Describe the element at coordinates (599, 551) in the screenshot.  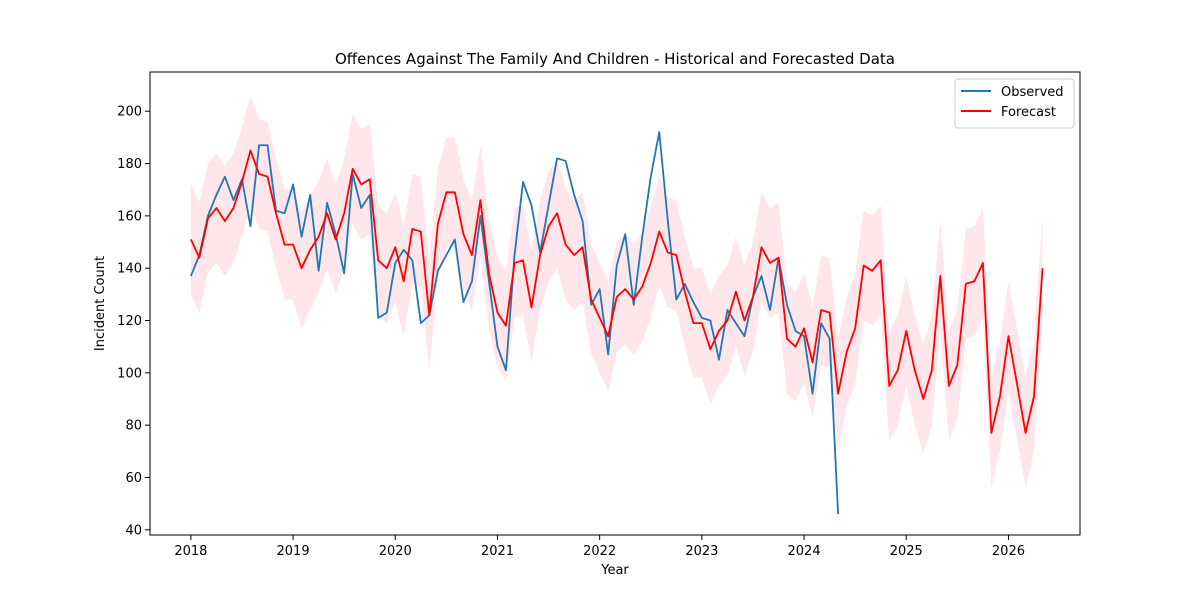
I see `x-tick-label: 2022` at that location.